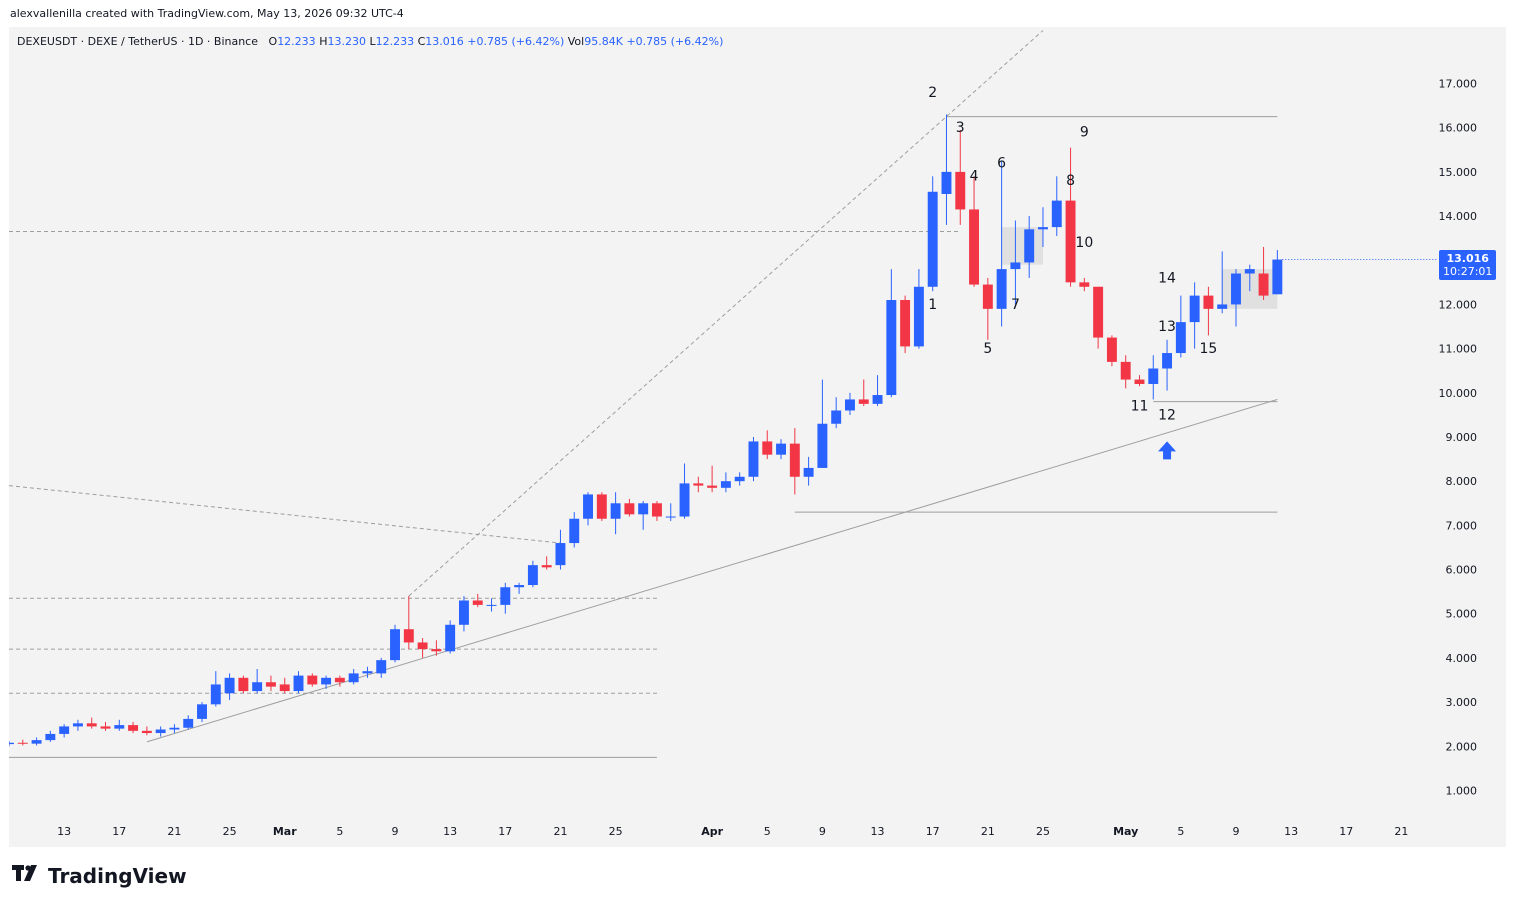 The image size is (1515, 906). I want to click on volume-label: Vol, so click(576, 41).